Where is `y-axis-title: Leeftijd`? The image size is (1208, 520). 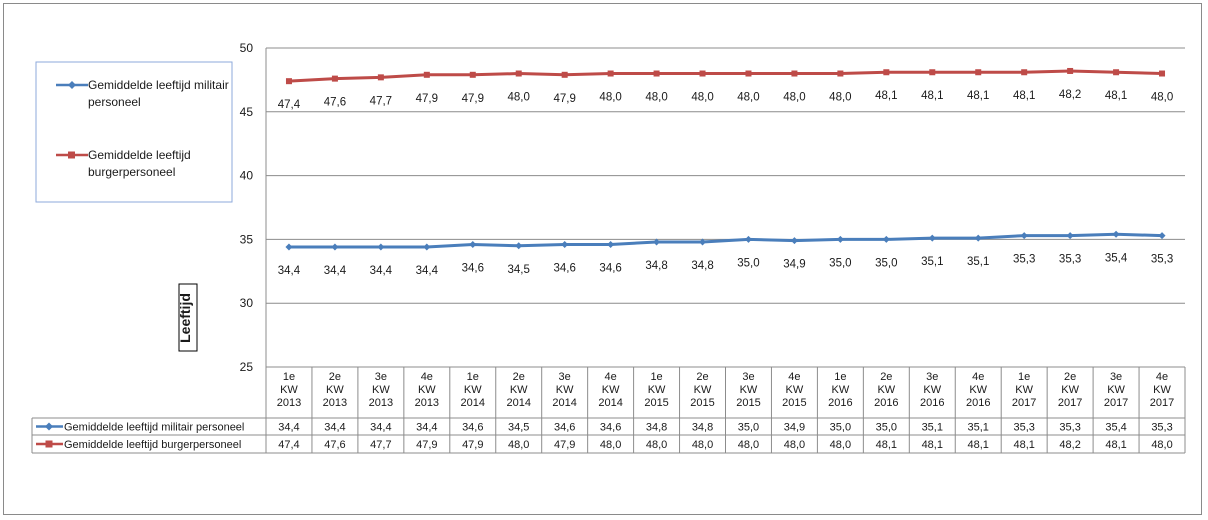 y-axis-title: Leeftijd is located at coordinates (185, 318).